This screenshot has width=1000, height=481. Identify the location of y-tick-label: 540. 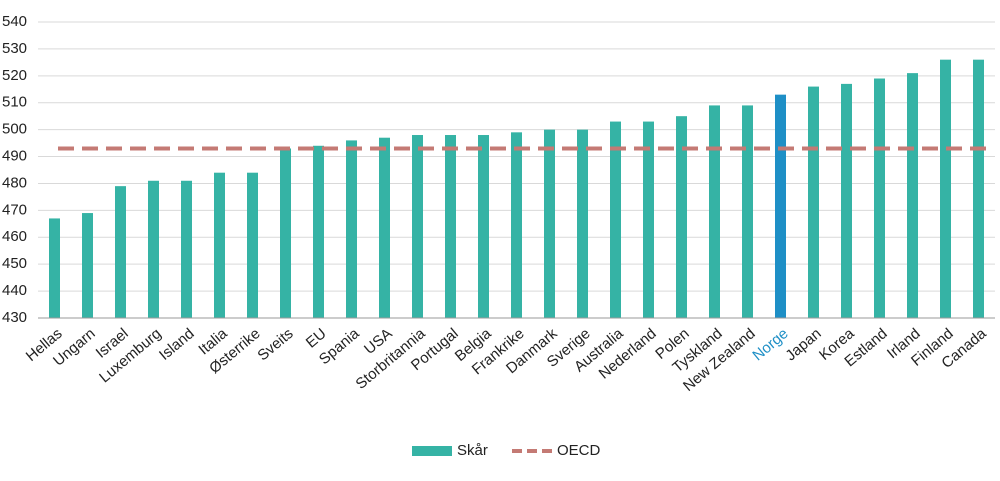
(14, 21).